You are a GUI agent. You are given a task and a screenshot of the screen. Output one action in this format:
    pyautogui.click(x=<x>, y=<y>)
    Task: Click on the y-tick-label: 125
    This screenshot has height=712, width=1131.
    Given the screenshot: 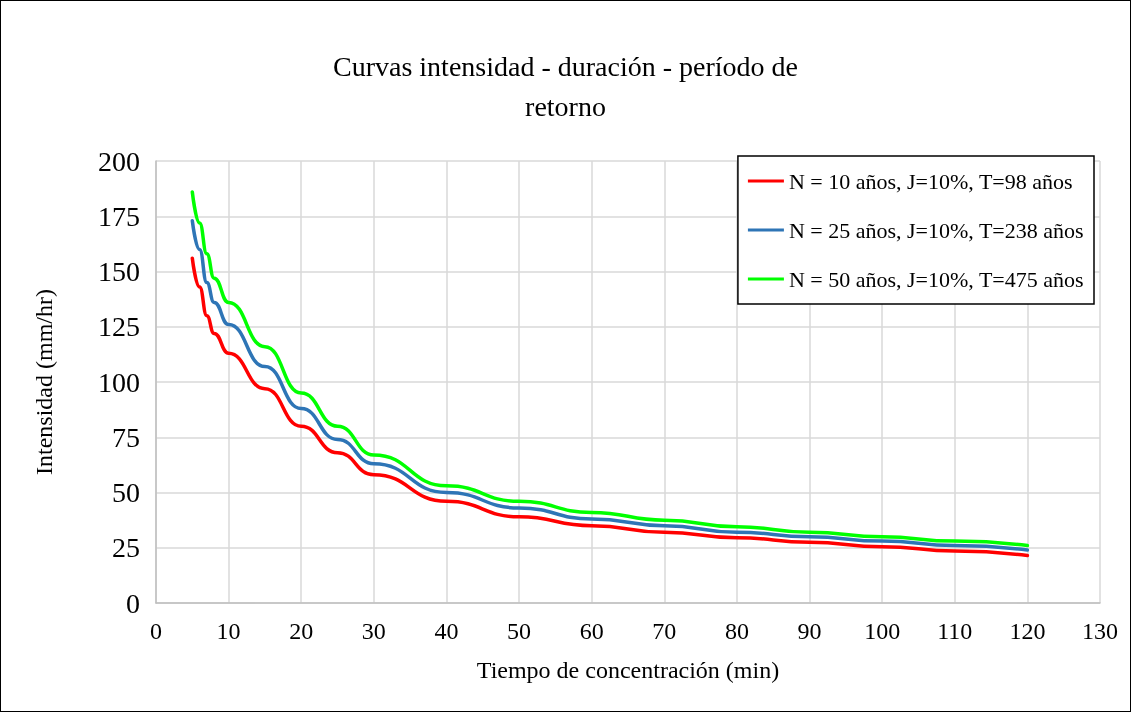 What is the action you would take?
    pyautogui.click(x=119, y=327)
    